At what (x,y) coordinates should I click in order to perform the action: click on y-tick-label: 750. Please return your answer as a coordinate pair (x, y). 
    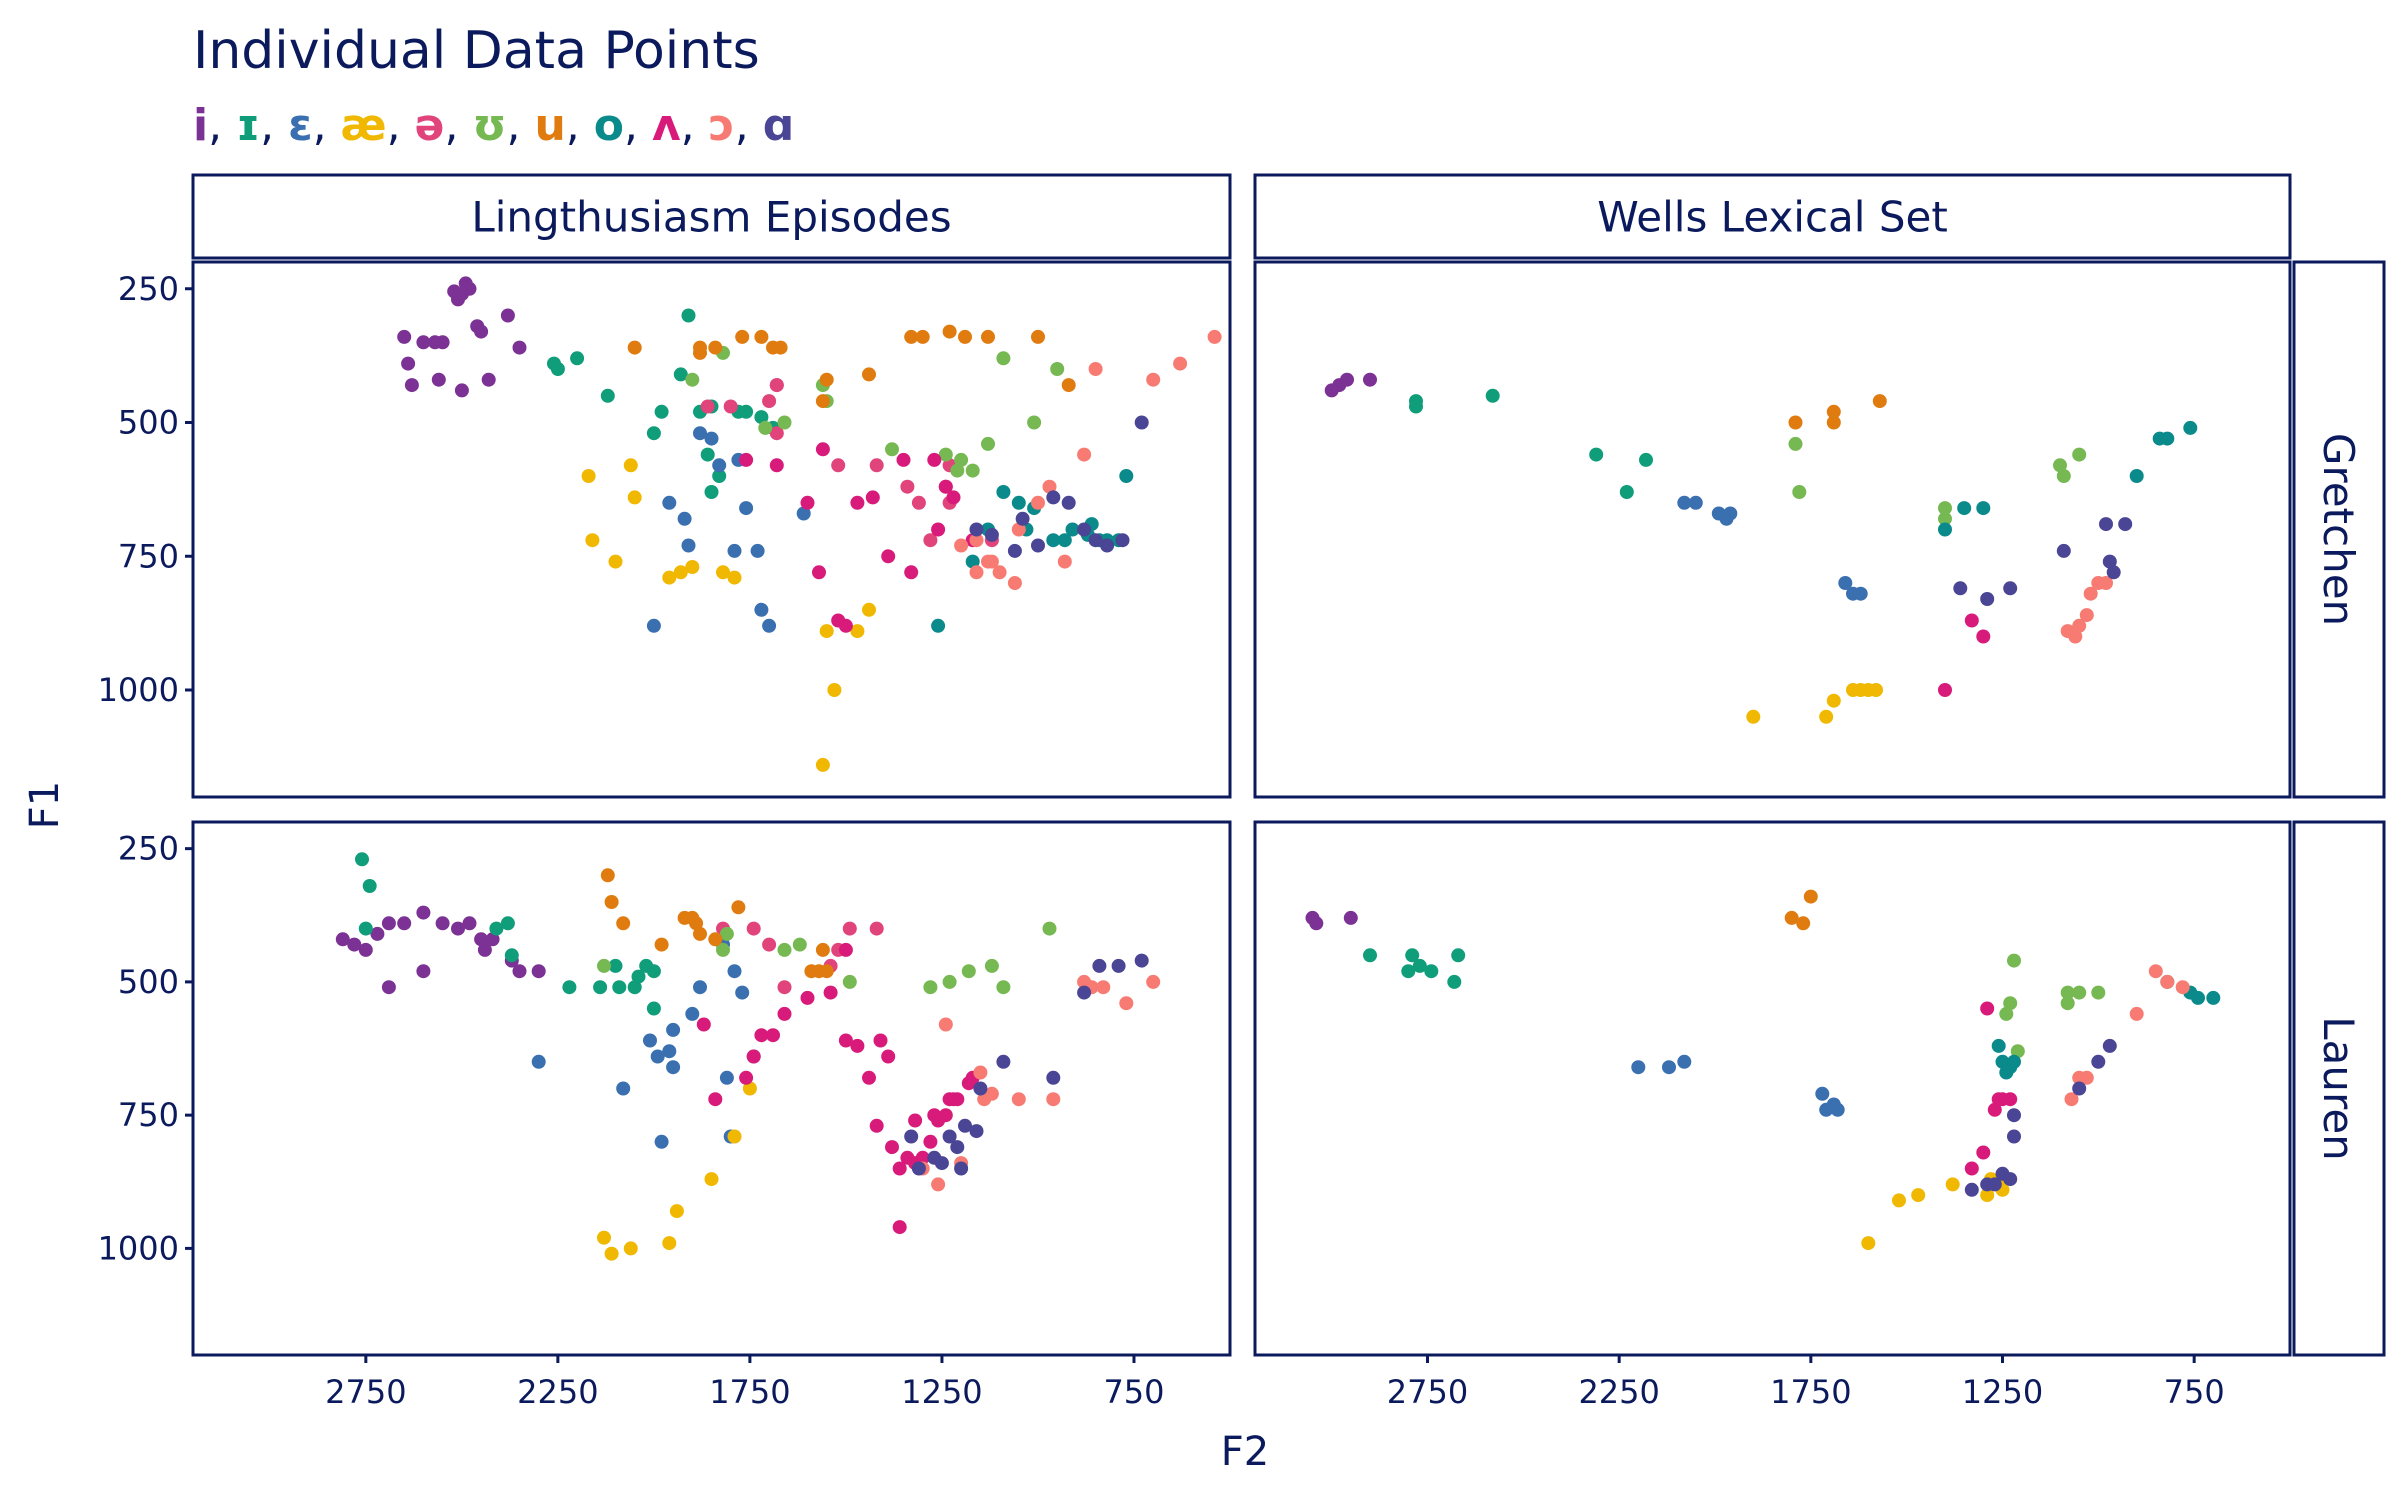
    Looking at the image, I should click on (148, 1115).